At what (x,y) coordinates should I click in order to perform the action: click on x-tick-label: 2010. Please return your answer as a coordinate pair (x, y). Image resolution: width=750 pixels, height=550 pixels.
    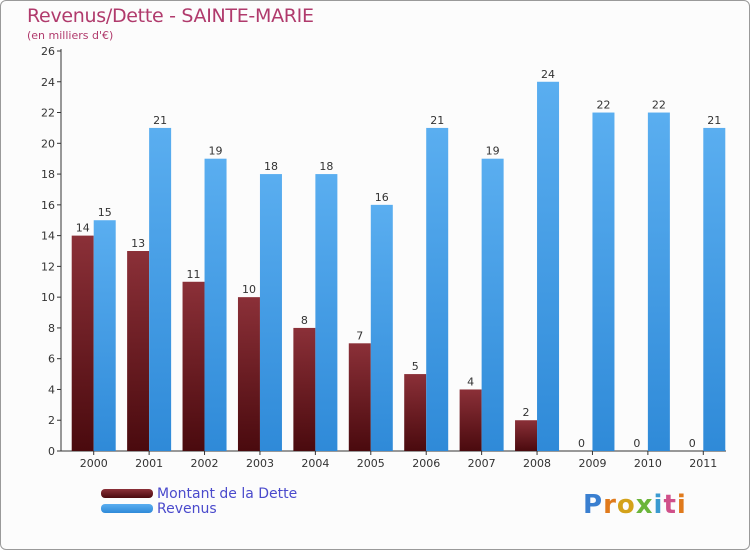
    Looking at the image, I should click on (648, 463).